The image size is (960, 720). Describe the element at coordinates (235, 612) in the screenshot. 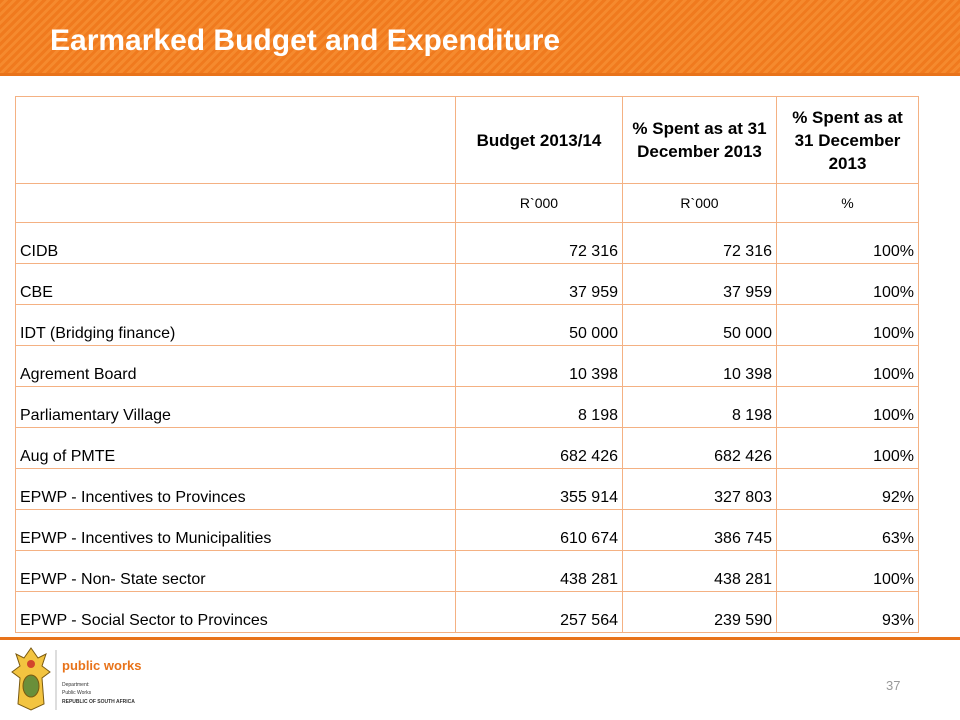

I see `cell: EPWP - Social Sector to Provinces` at that location.